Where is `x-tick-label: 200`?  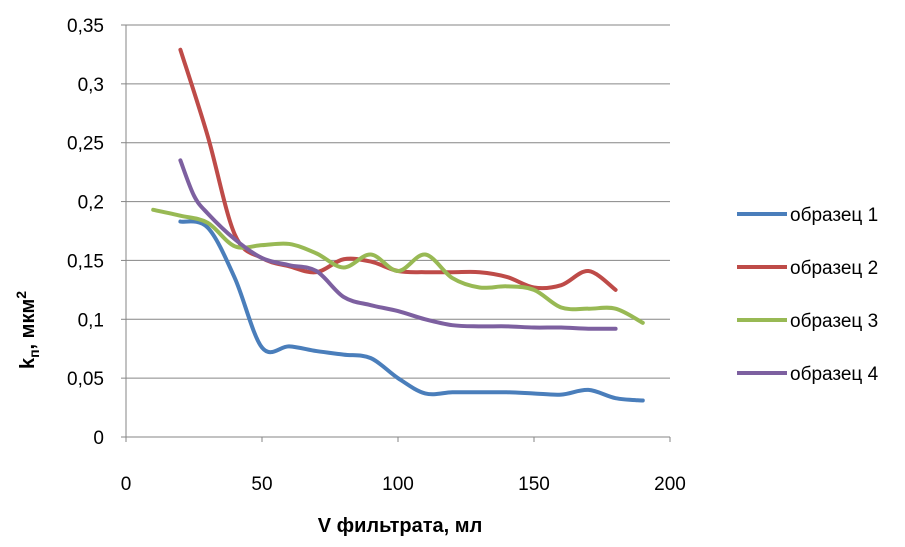
x-tick-label: 200 is located at coordinates (670, 484).